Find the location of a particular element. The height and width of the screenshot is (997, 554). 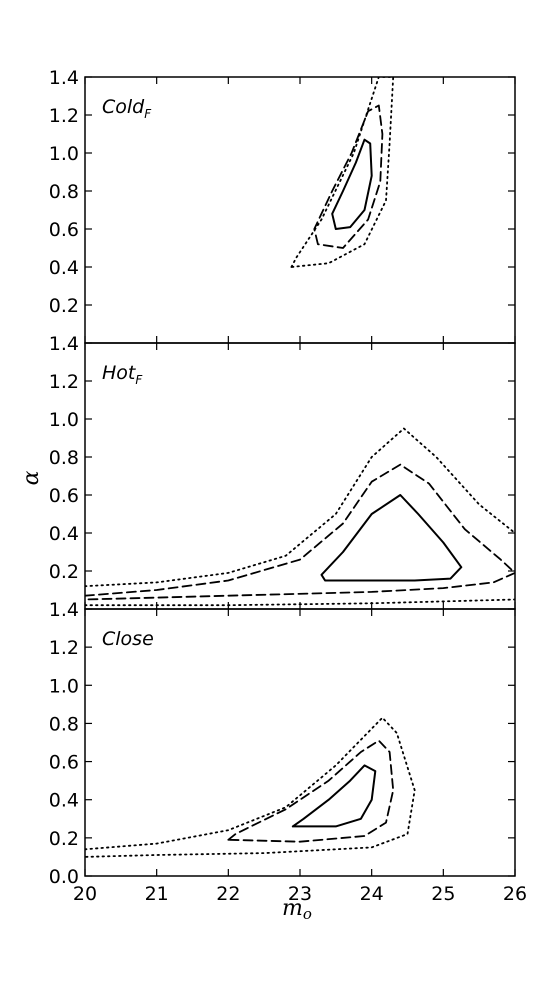

x-tick-label: 23 is located at coordinates (300, 894).